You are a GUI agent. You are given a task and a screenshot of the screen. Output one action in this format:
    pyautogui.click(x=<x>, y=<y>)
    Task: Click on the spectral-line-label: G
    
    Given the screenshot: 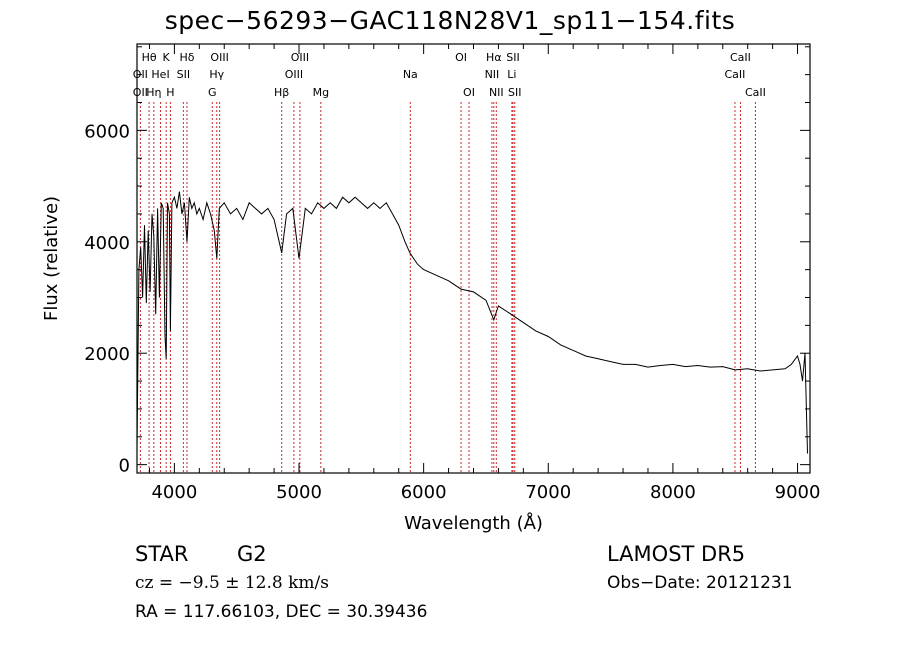 What is the action you would take?
    pyautogui.click(x=212, y=92)
    